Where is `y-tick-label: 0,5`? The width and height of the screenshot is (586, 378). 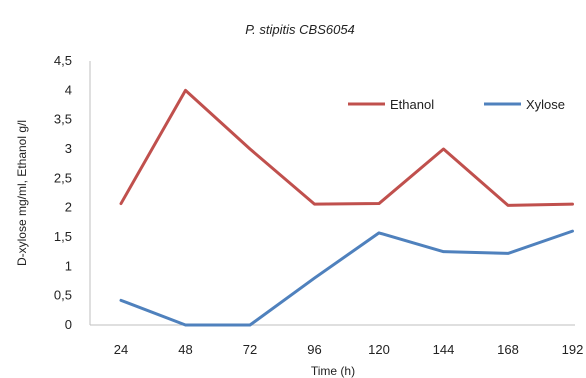 y-tick-label: 0,5 is located at coordinates (63, 295).